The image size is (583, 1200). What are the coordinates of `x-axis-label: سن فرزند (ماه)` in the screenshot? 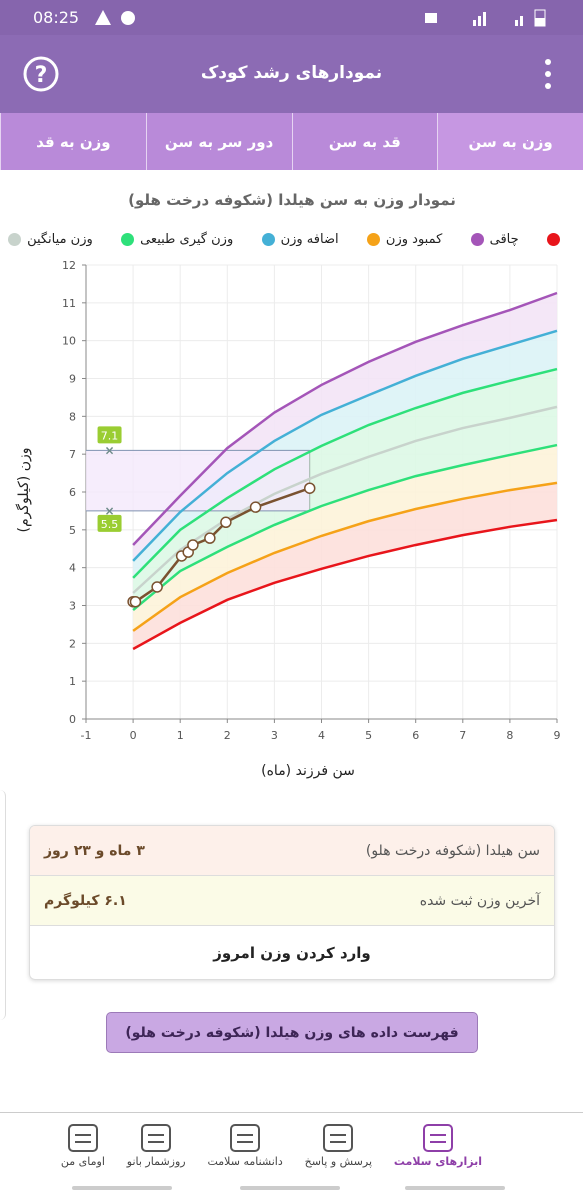 It's located at (308, 771).